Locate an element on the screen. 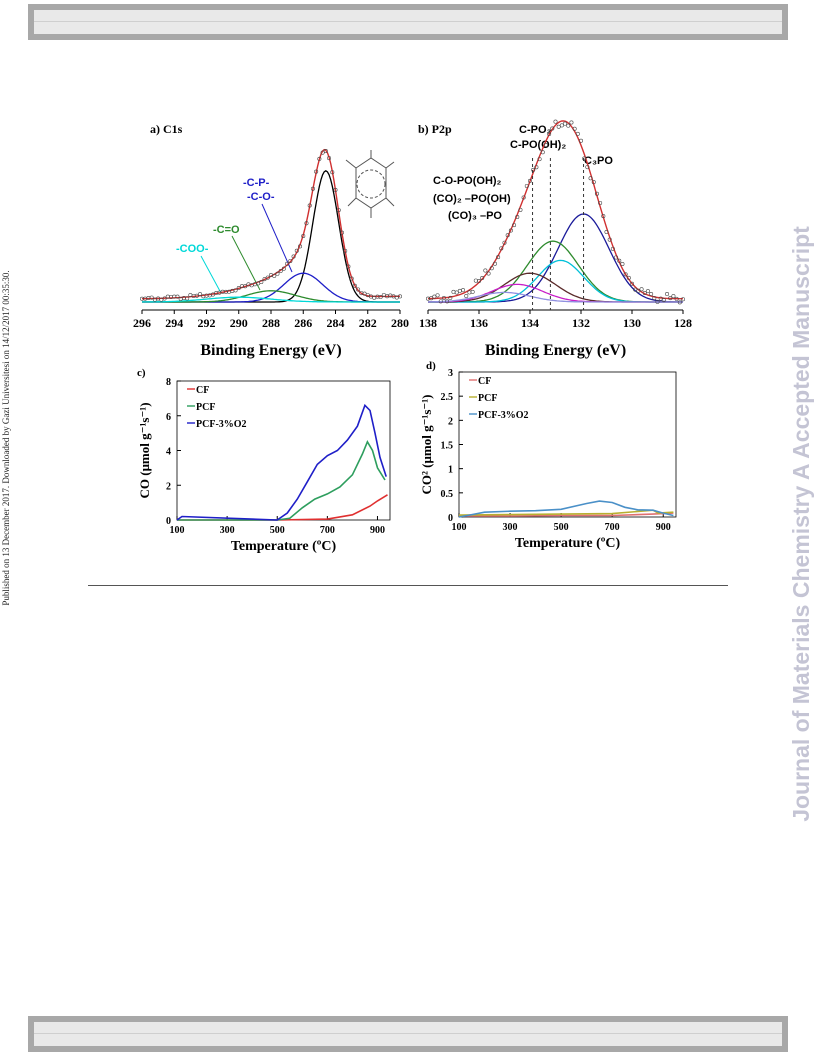 Image resolution: width=816 pixels, height=1056 pixels. x-tick-label: 500 is located at coordinates (277, 530).